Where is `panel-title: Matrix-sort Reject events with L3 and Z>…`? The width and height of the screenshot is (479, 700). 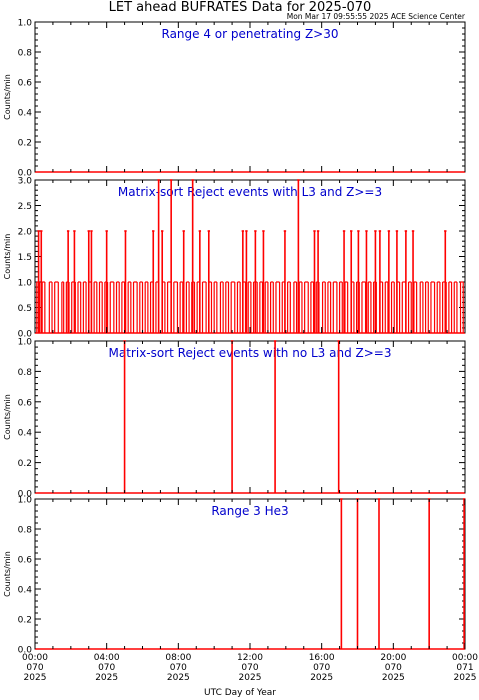 panel-title: Matrix-sort Reject events with L3 and Z>… is located at coordinates (250, 192).